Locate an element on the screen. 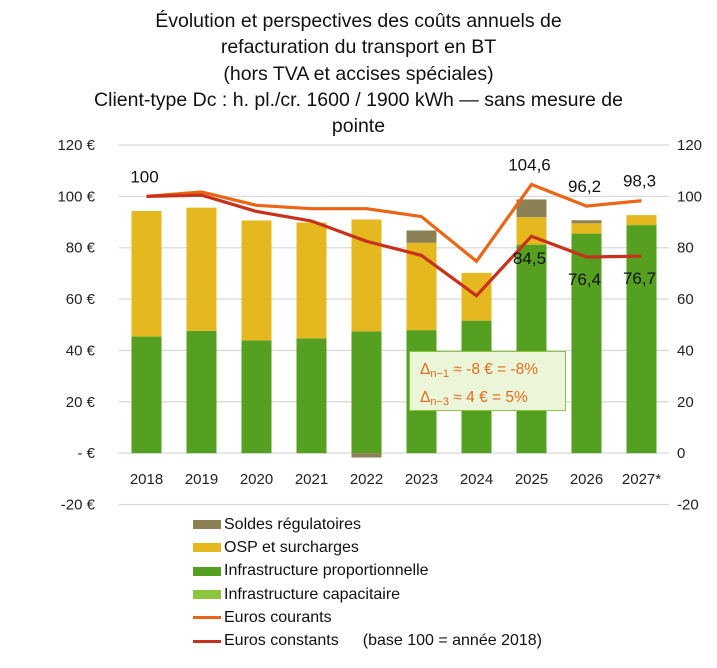  legend-item-infra-proportionnelle: Infrastructure proportionnelle is located at coordinates (367, 571).